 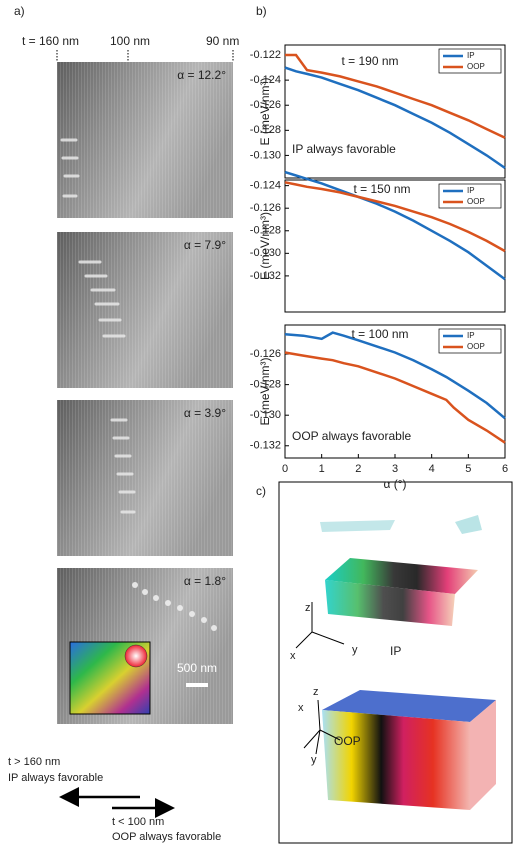 I want to click on arrow-label: t < 100 nm, so click(x=138, y=822).